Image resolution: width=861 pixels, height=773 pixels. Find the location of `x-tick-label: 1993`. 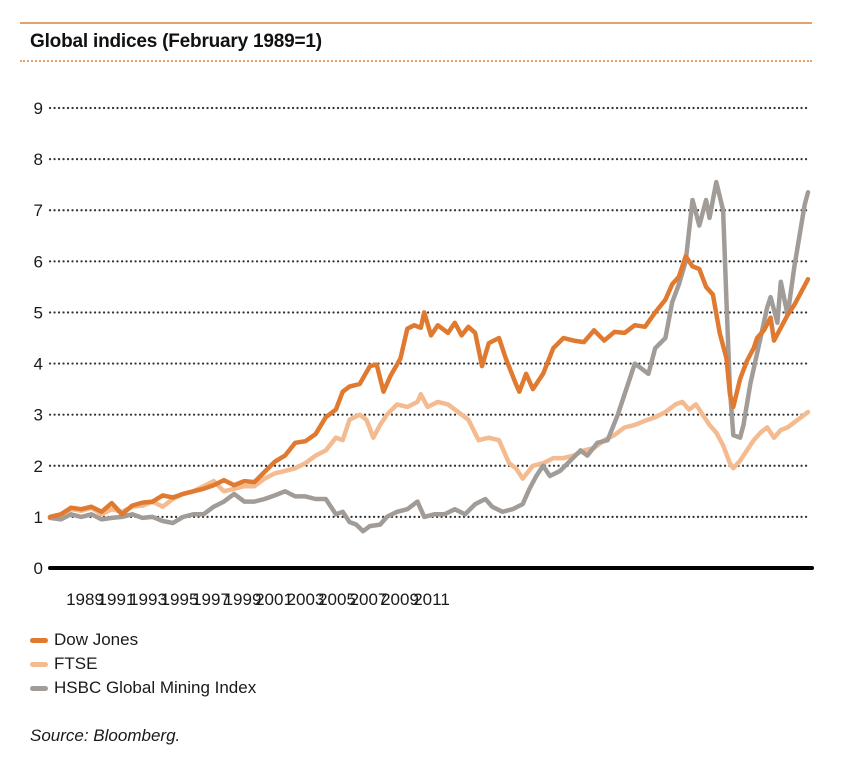

x-tick-label: 1993 is located at coordinates (148, 599).